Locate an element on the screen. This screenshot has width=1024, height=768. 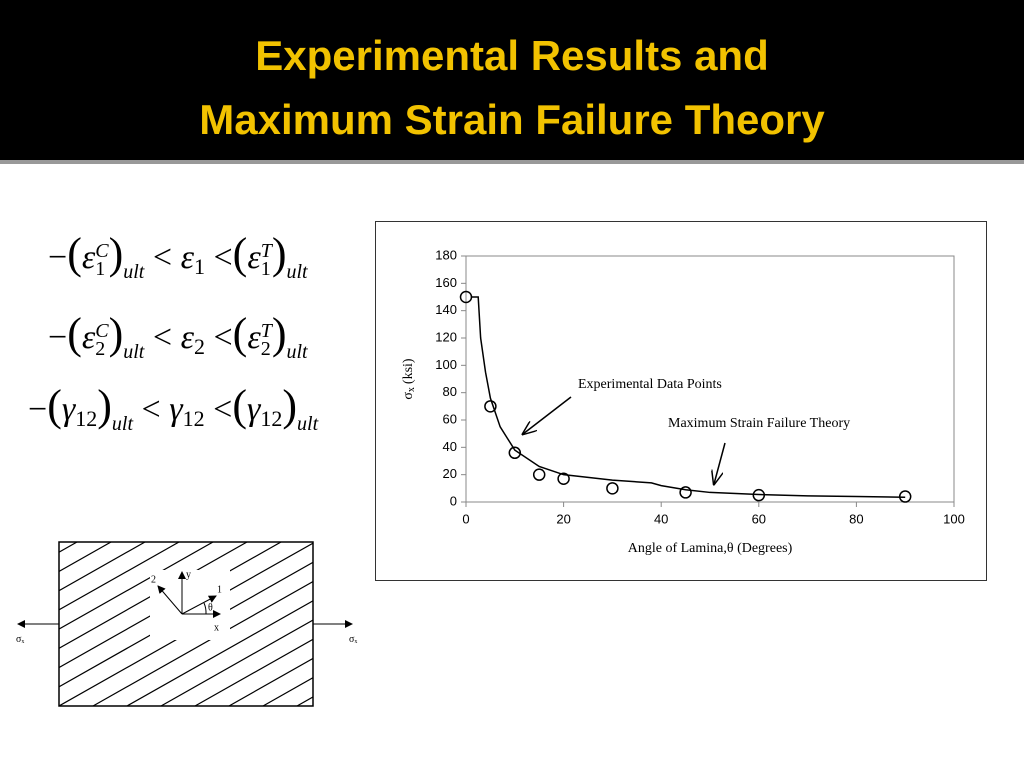
x-tick-label: 60 is located at coordinates (759, 518).